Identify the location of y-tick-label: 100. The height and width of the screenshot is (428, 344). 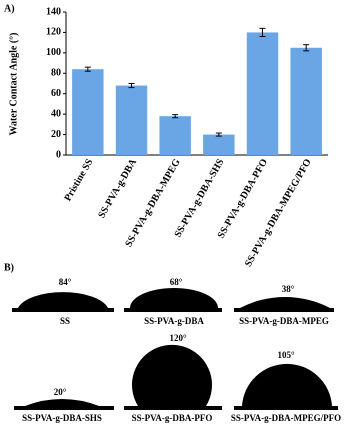
(53, 52).